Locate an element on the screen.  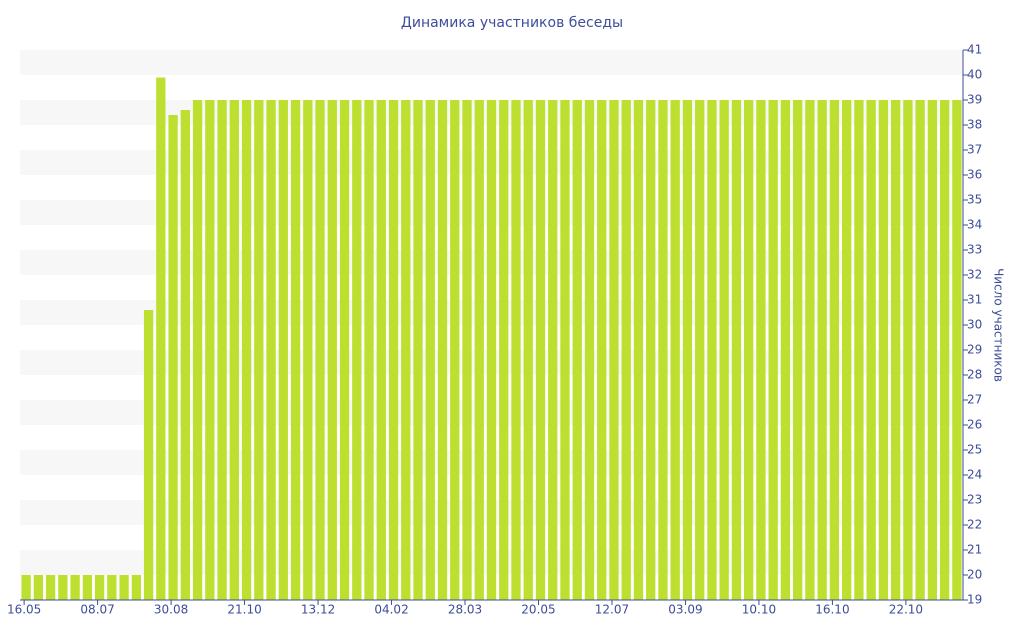
x-tick-label: 30.08 is located at coordinates (171, 610).